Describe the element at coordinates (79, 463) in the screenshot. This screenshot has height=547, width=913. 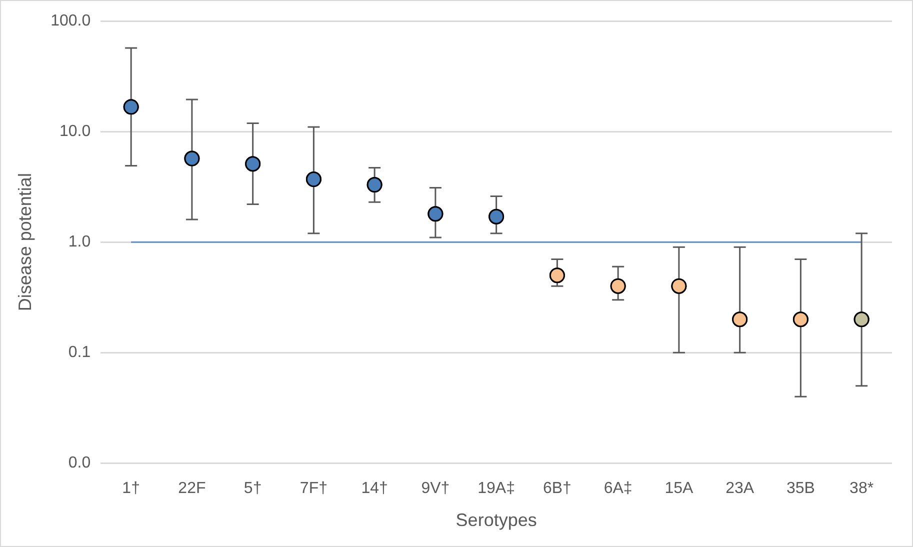
I see `y-tick-label: 0.0` at that location.